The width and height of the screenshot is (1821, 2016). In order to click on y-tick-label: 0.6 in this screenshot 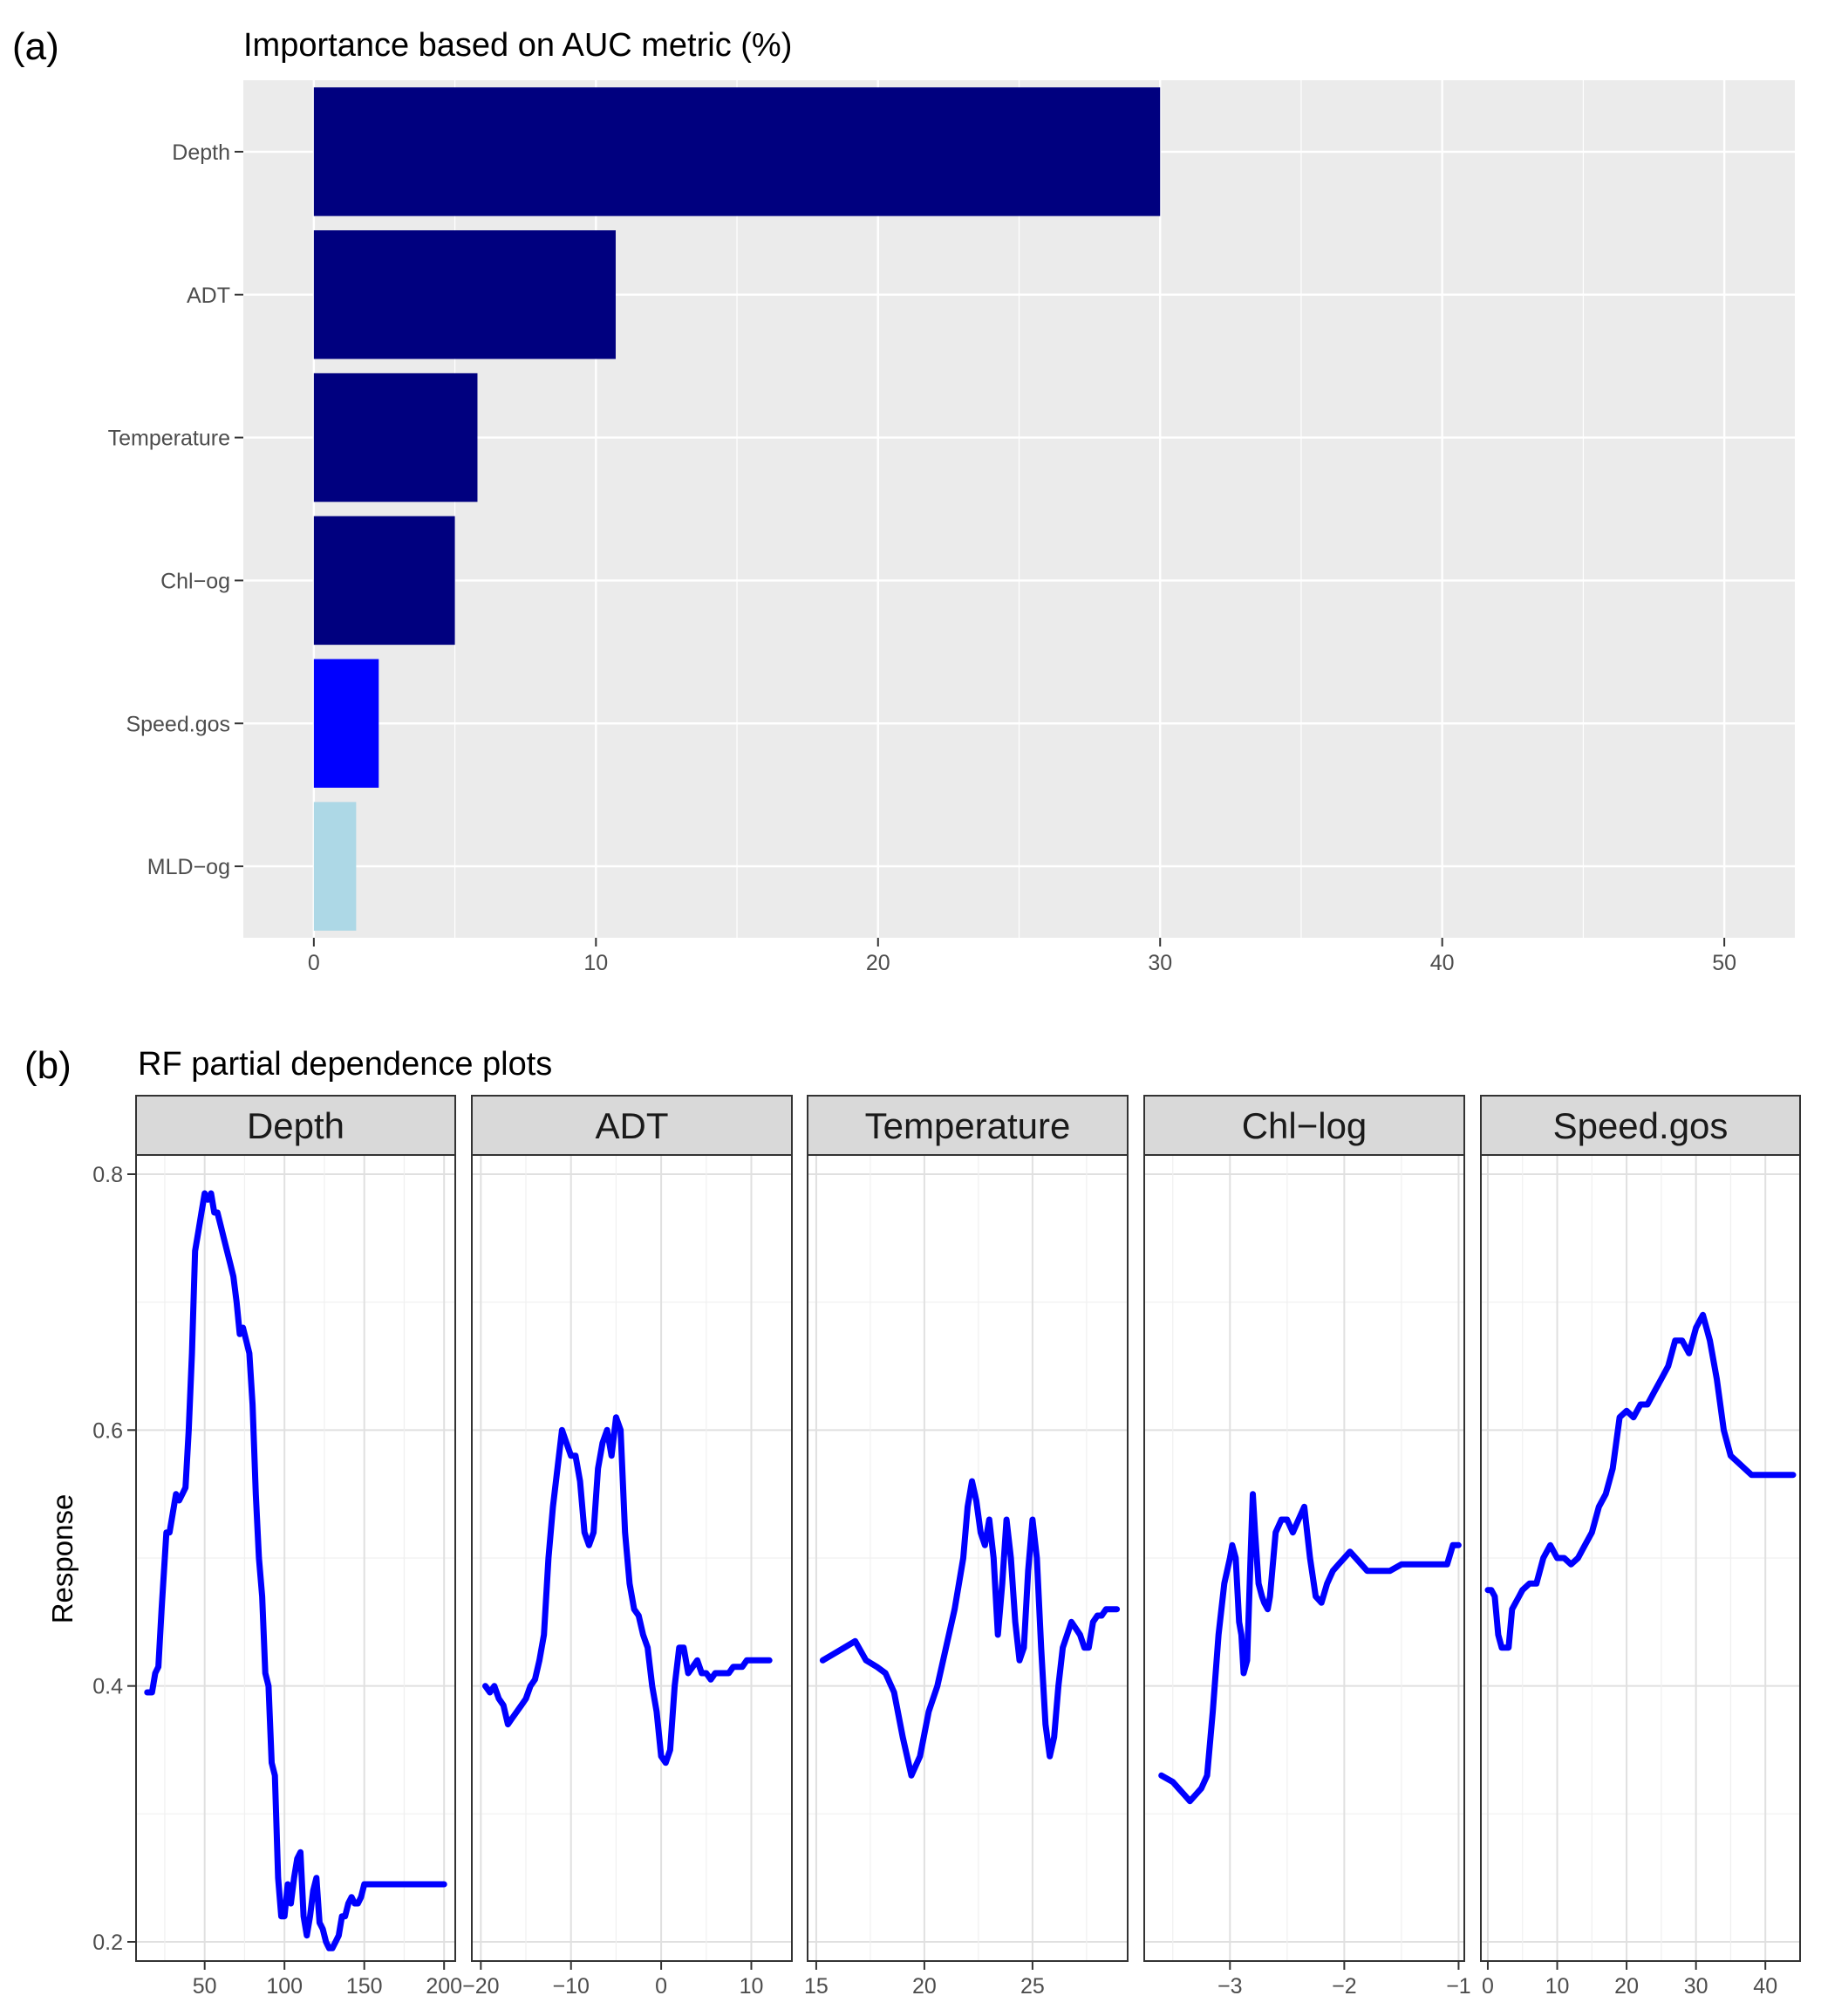, I will do `click(107, 1431)`.